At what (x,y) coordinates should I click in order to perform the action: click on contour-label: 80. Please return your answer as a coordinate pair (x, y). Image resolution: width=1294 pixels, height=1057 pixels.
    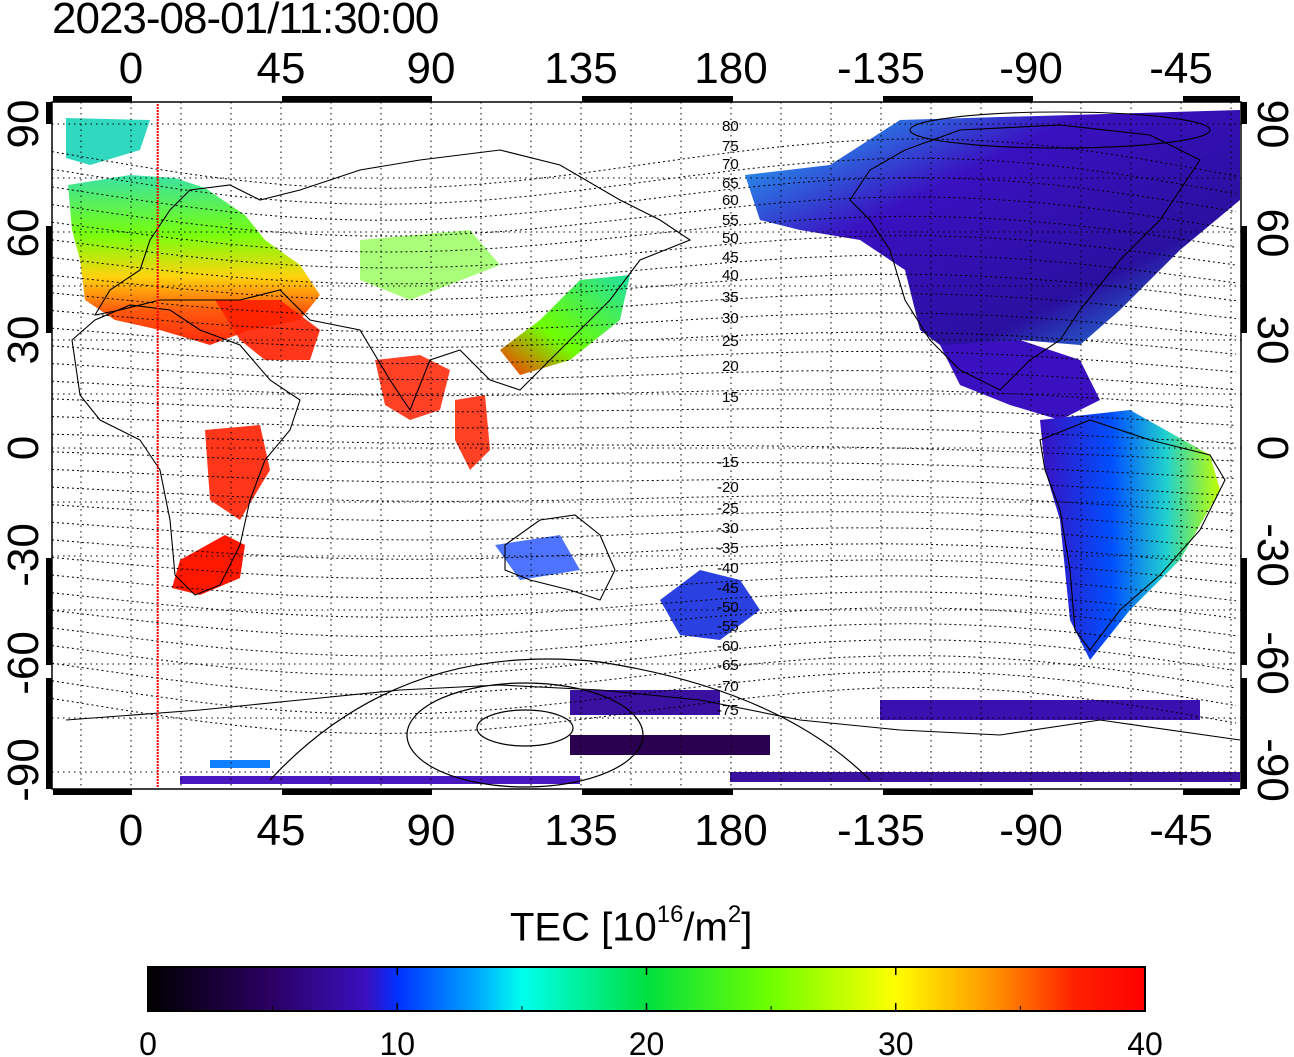
    Looking at the image, I should click on (730, 126).